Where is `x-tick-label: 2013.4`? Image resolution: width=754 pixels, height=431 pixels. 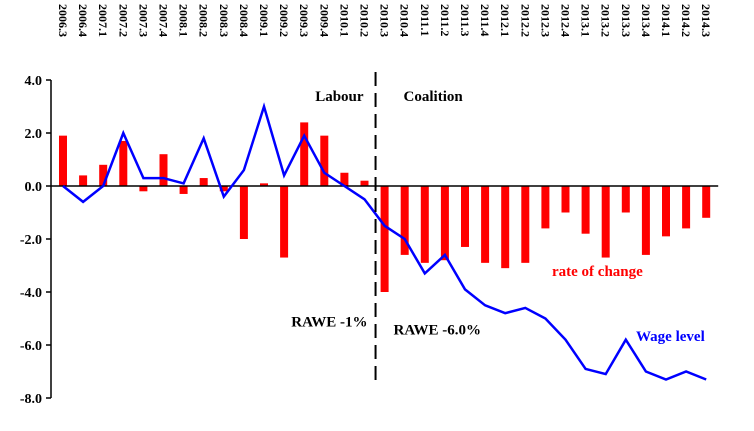
x-tick-label: 2013.4 is located at coordinates (646, 20).